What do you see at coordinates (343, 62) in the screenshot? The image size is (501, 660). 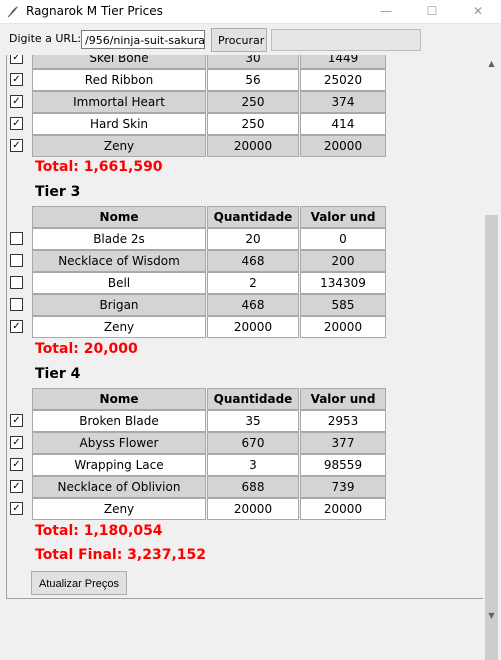 I see `cell-value: 1449` at bounding box center [343, 62].